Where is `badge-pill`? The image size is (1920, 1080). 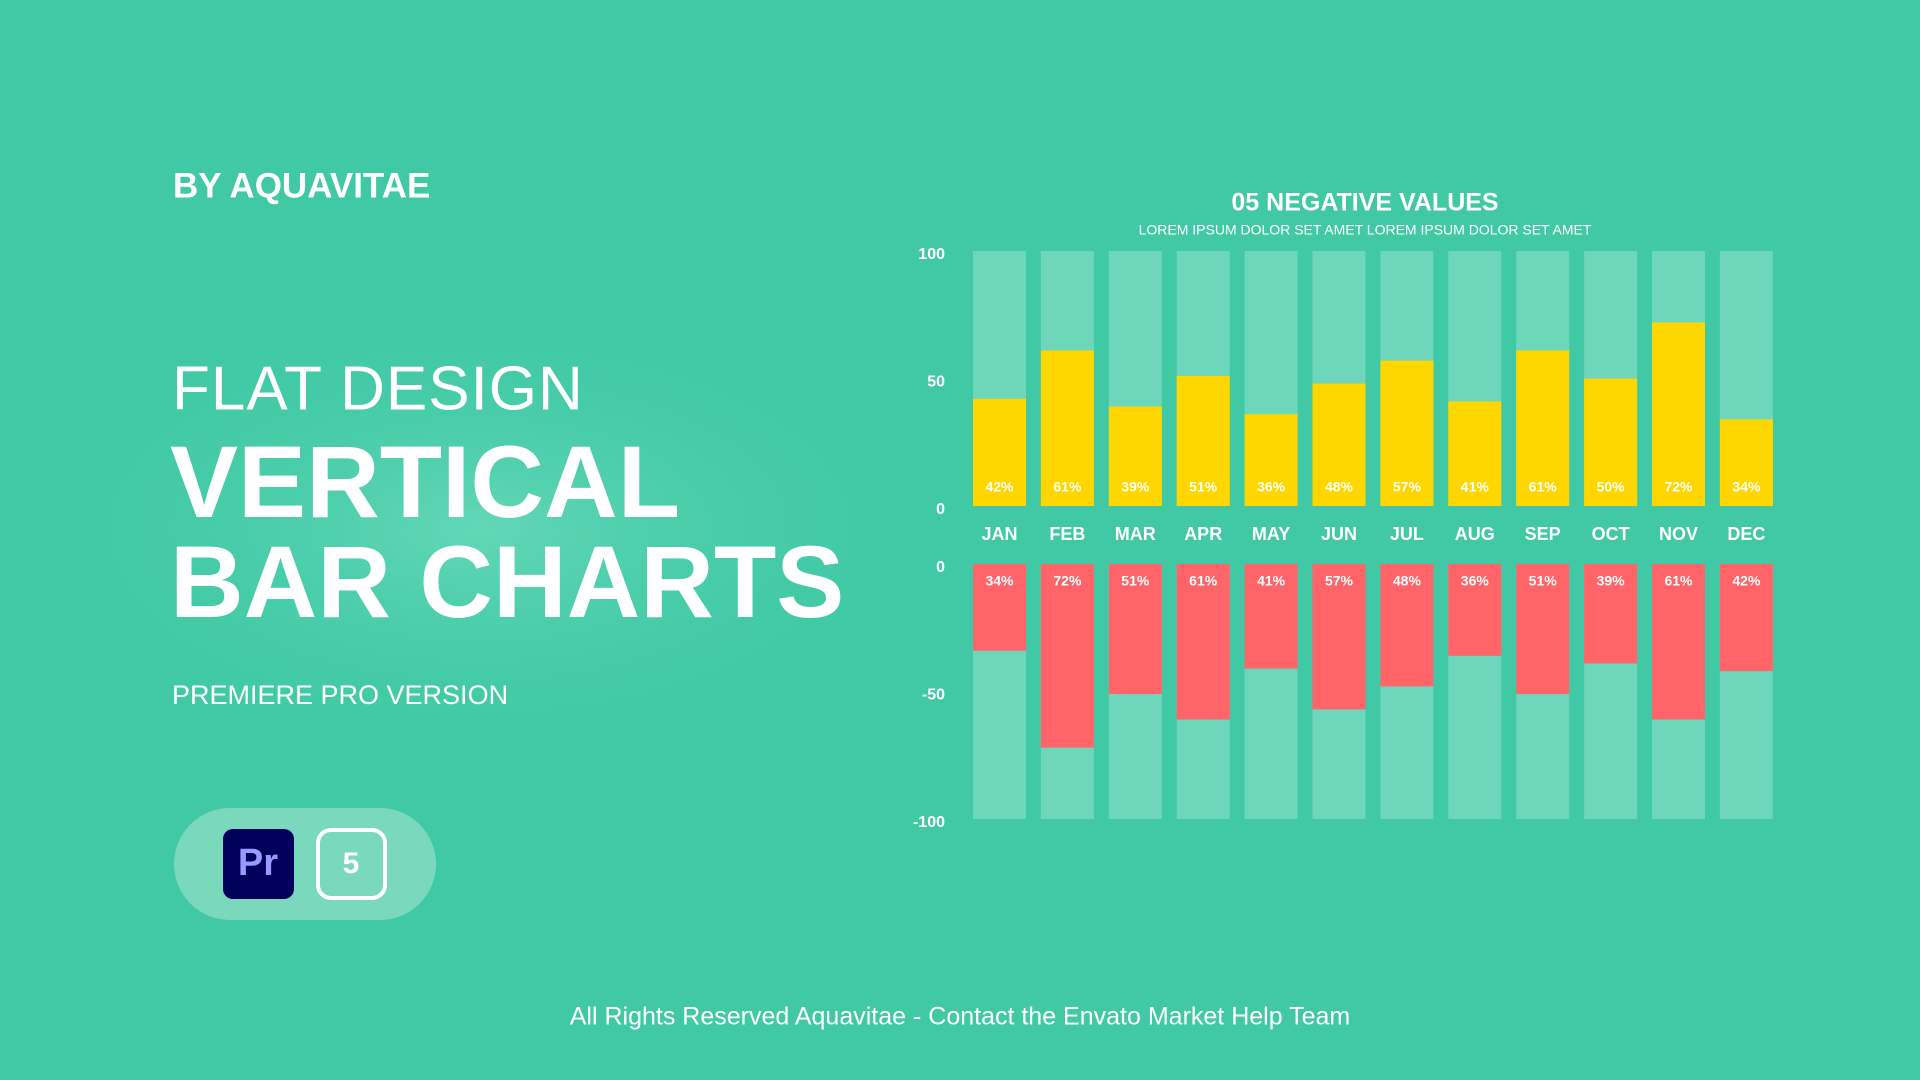 badge-pill is located at coordinates (305, 864).